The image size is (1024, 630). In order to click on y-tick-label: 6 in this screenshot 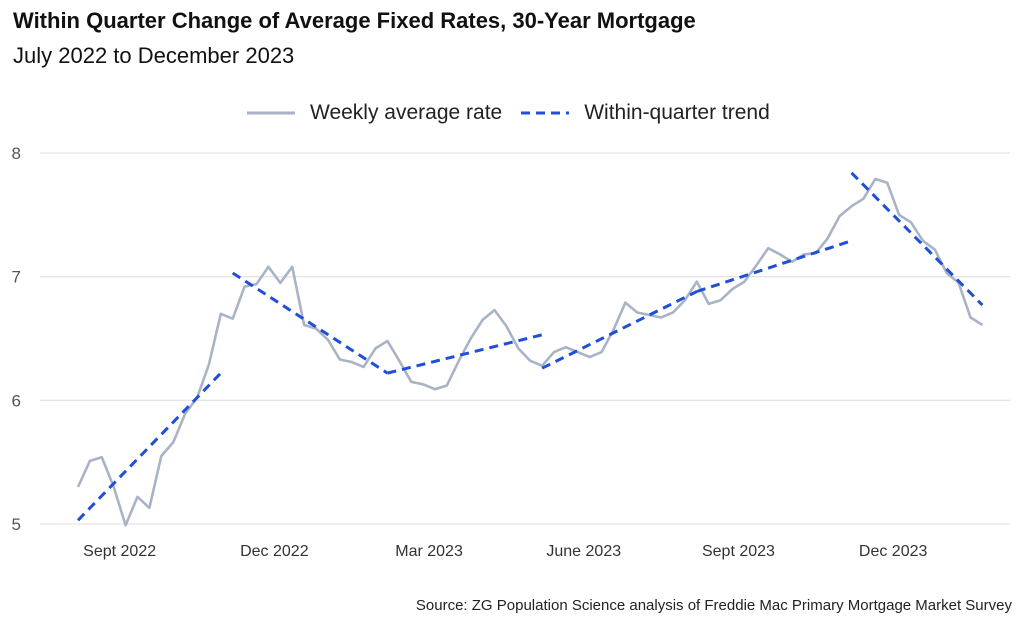, I will do `click(16, 400)`.